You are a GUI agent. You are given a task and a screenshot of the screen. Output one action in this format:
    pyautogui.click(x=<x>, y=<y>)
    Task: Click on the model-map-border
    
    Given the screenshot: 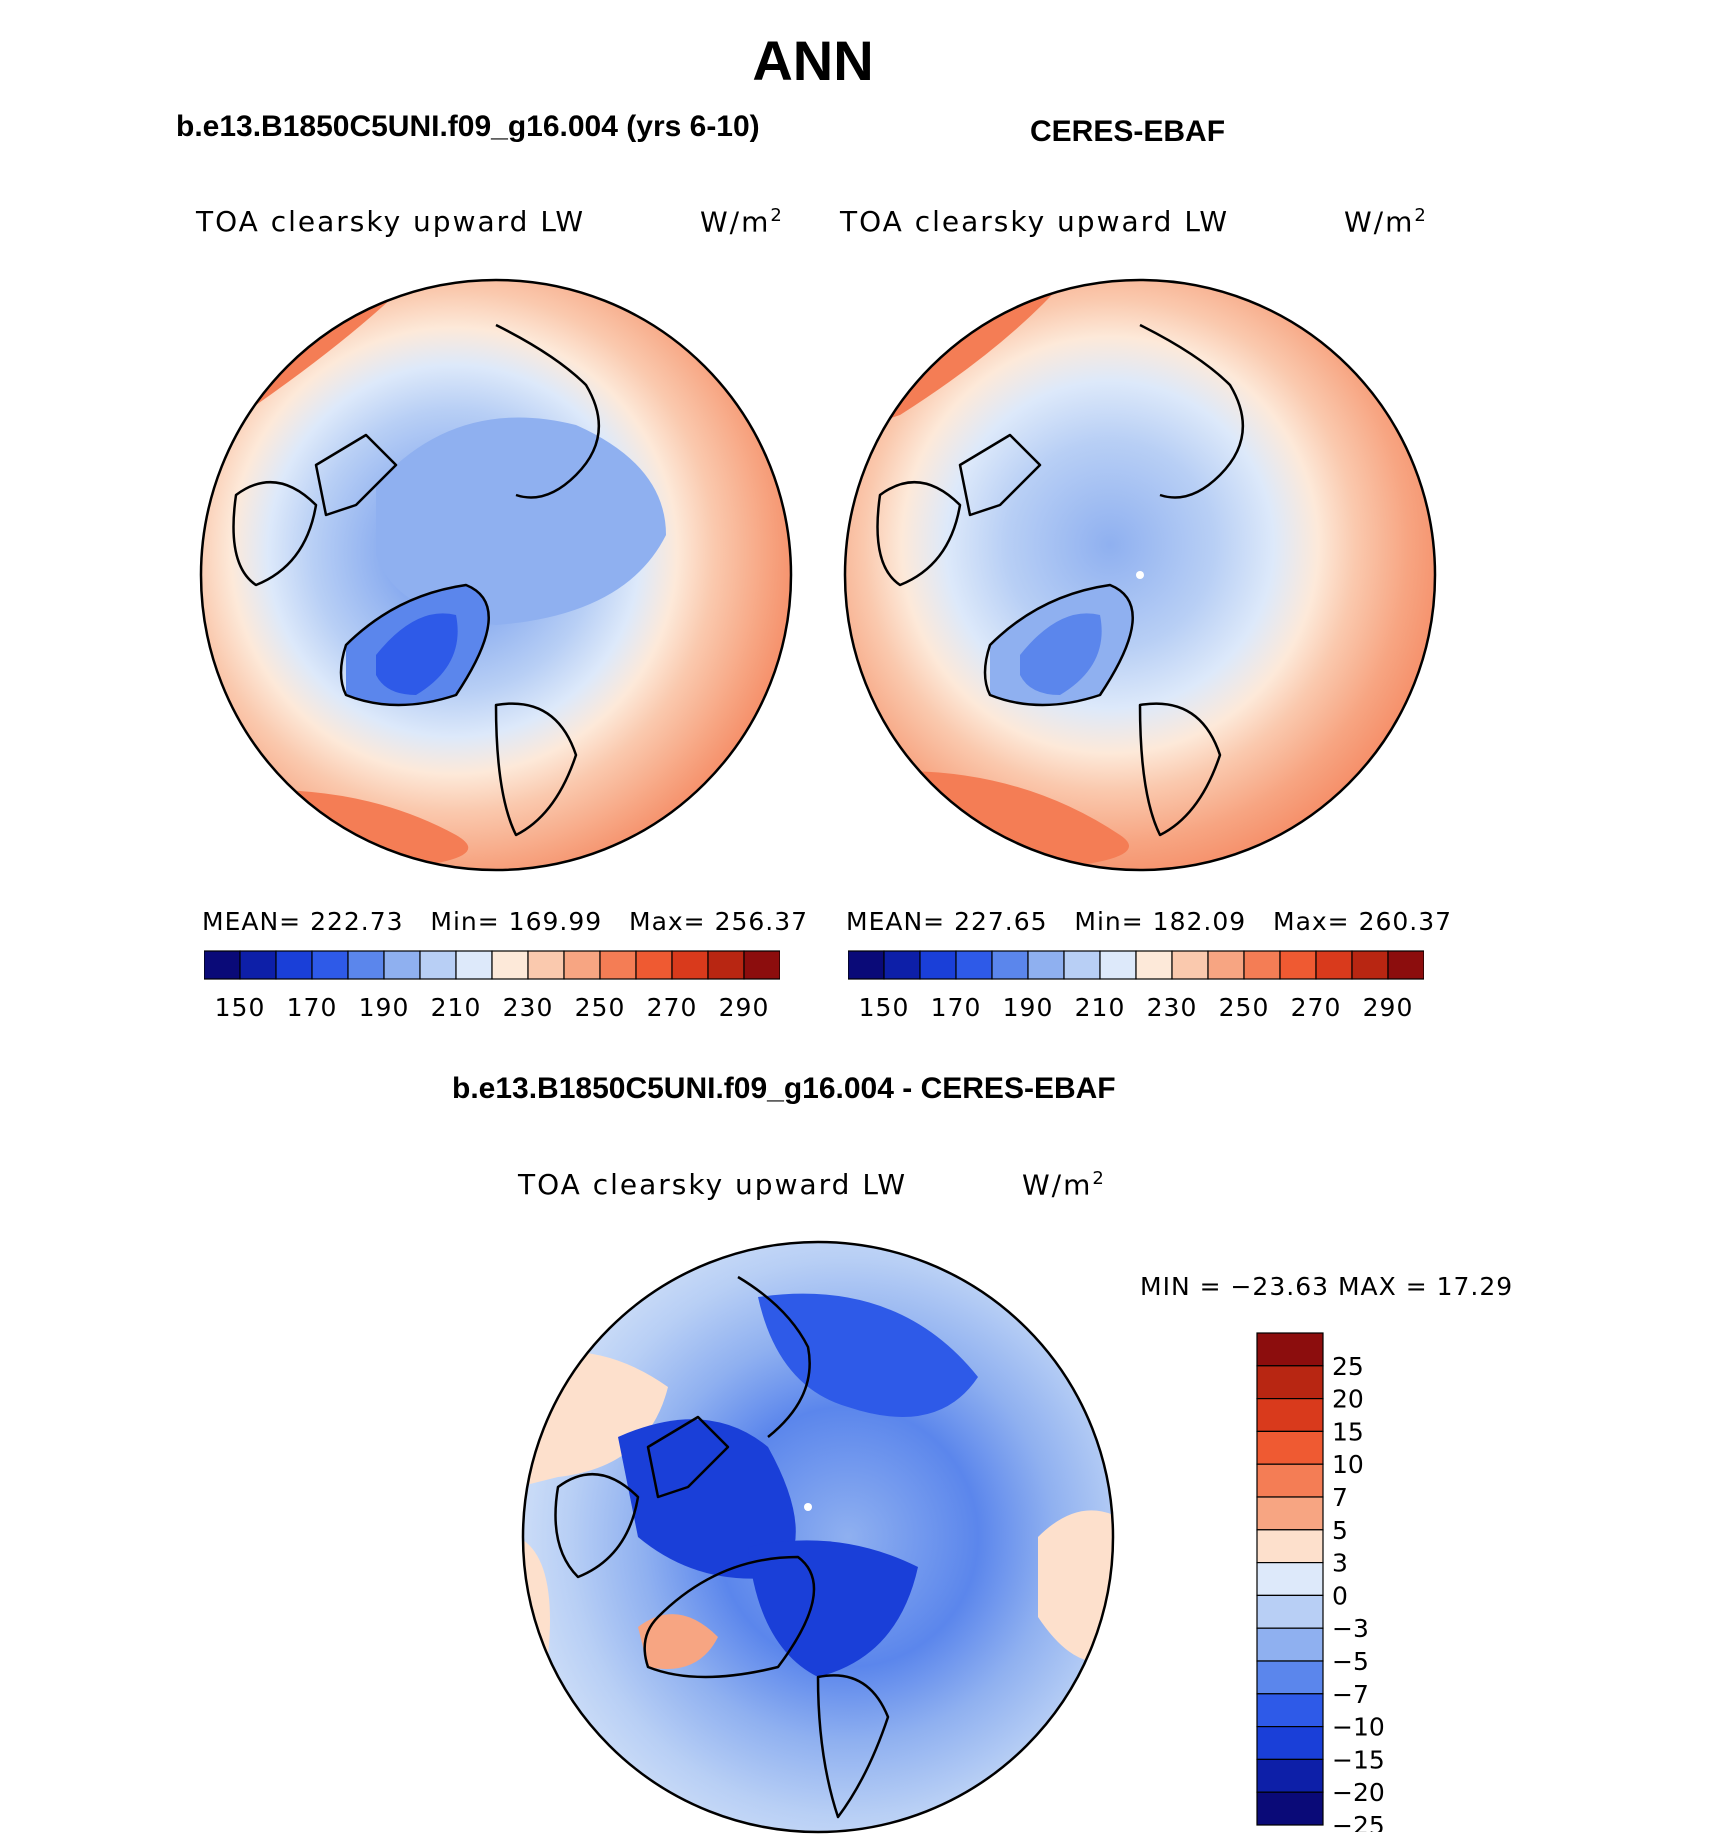 What is the action you would take?
    pyautogui.click(x=496, y=575)
    